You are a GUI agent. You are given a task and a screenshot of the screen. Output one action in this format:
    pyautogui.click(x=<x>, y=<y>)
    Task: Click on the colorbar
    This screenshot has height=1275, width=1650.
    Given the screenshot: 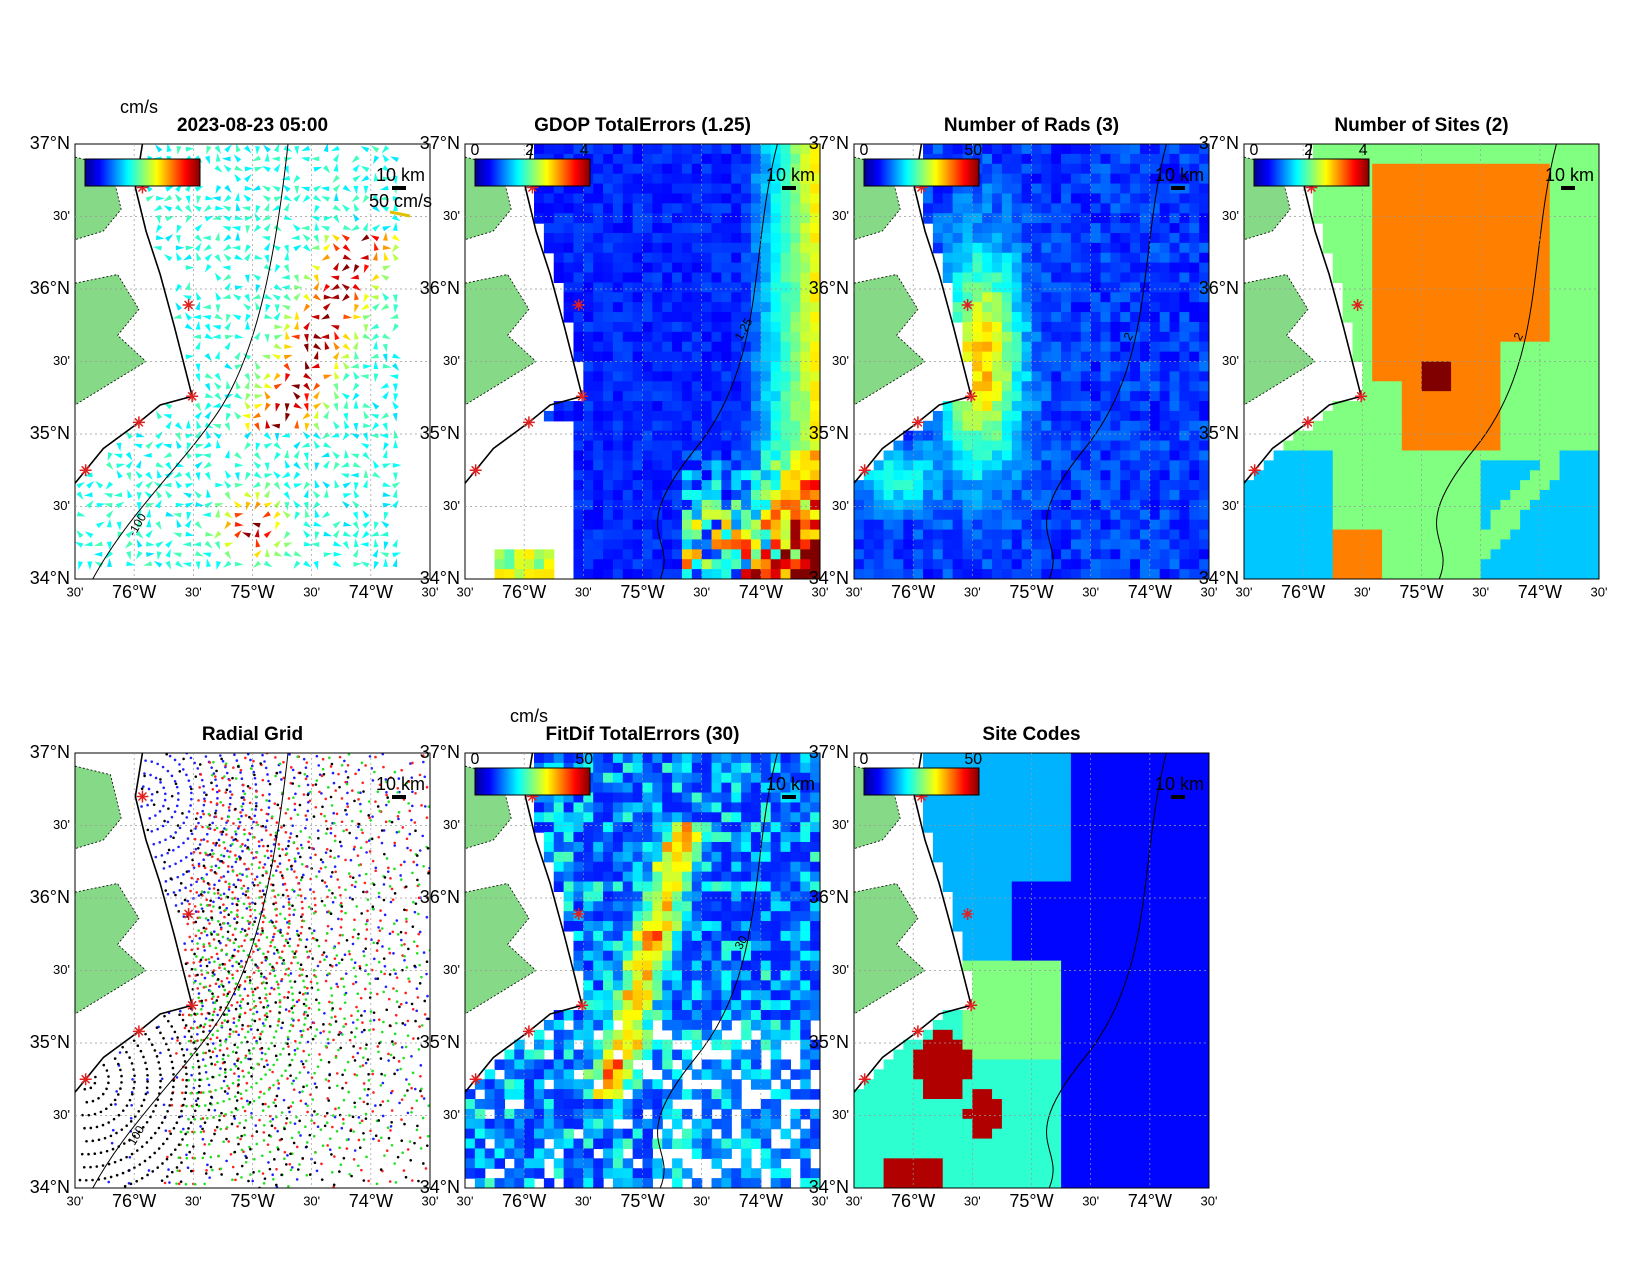 What is the action you would take?
    pyautogui.click(x=142, y=172)
    